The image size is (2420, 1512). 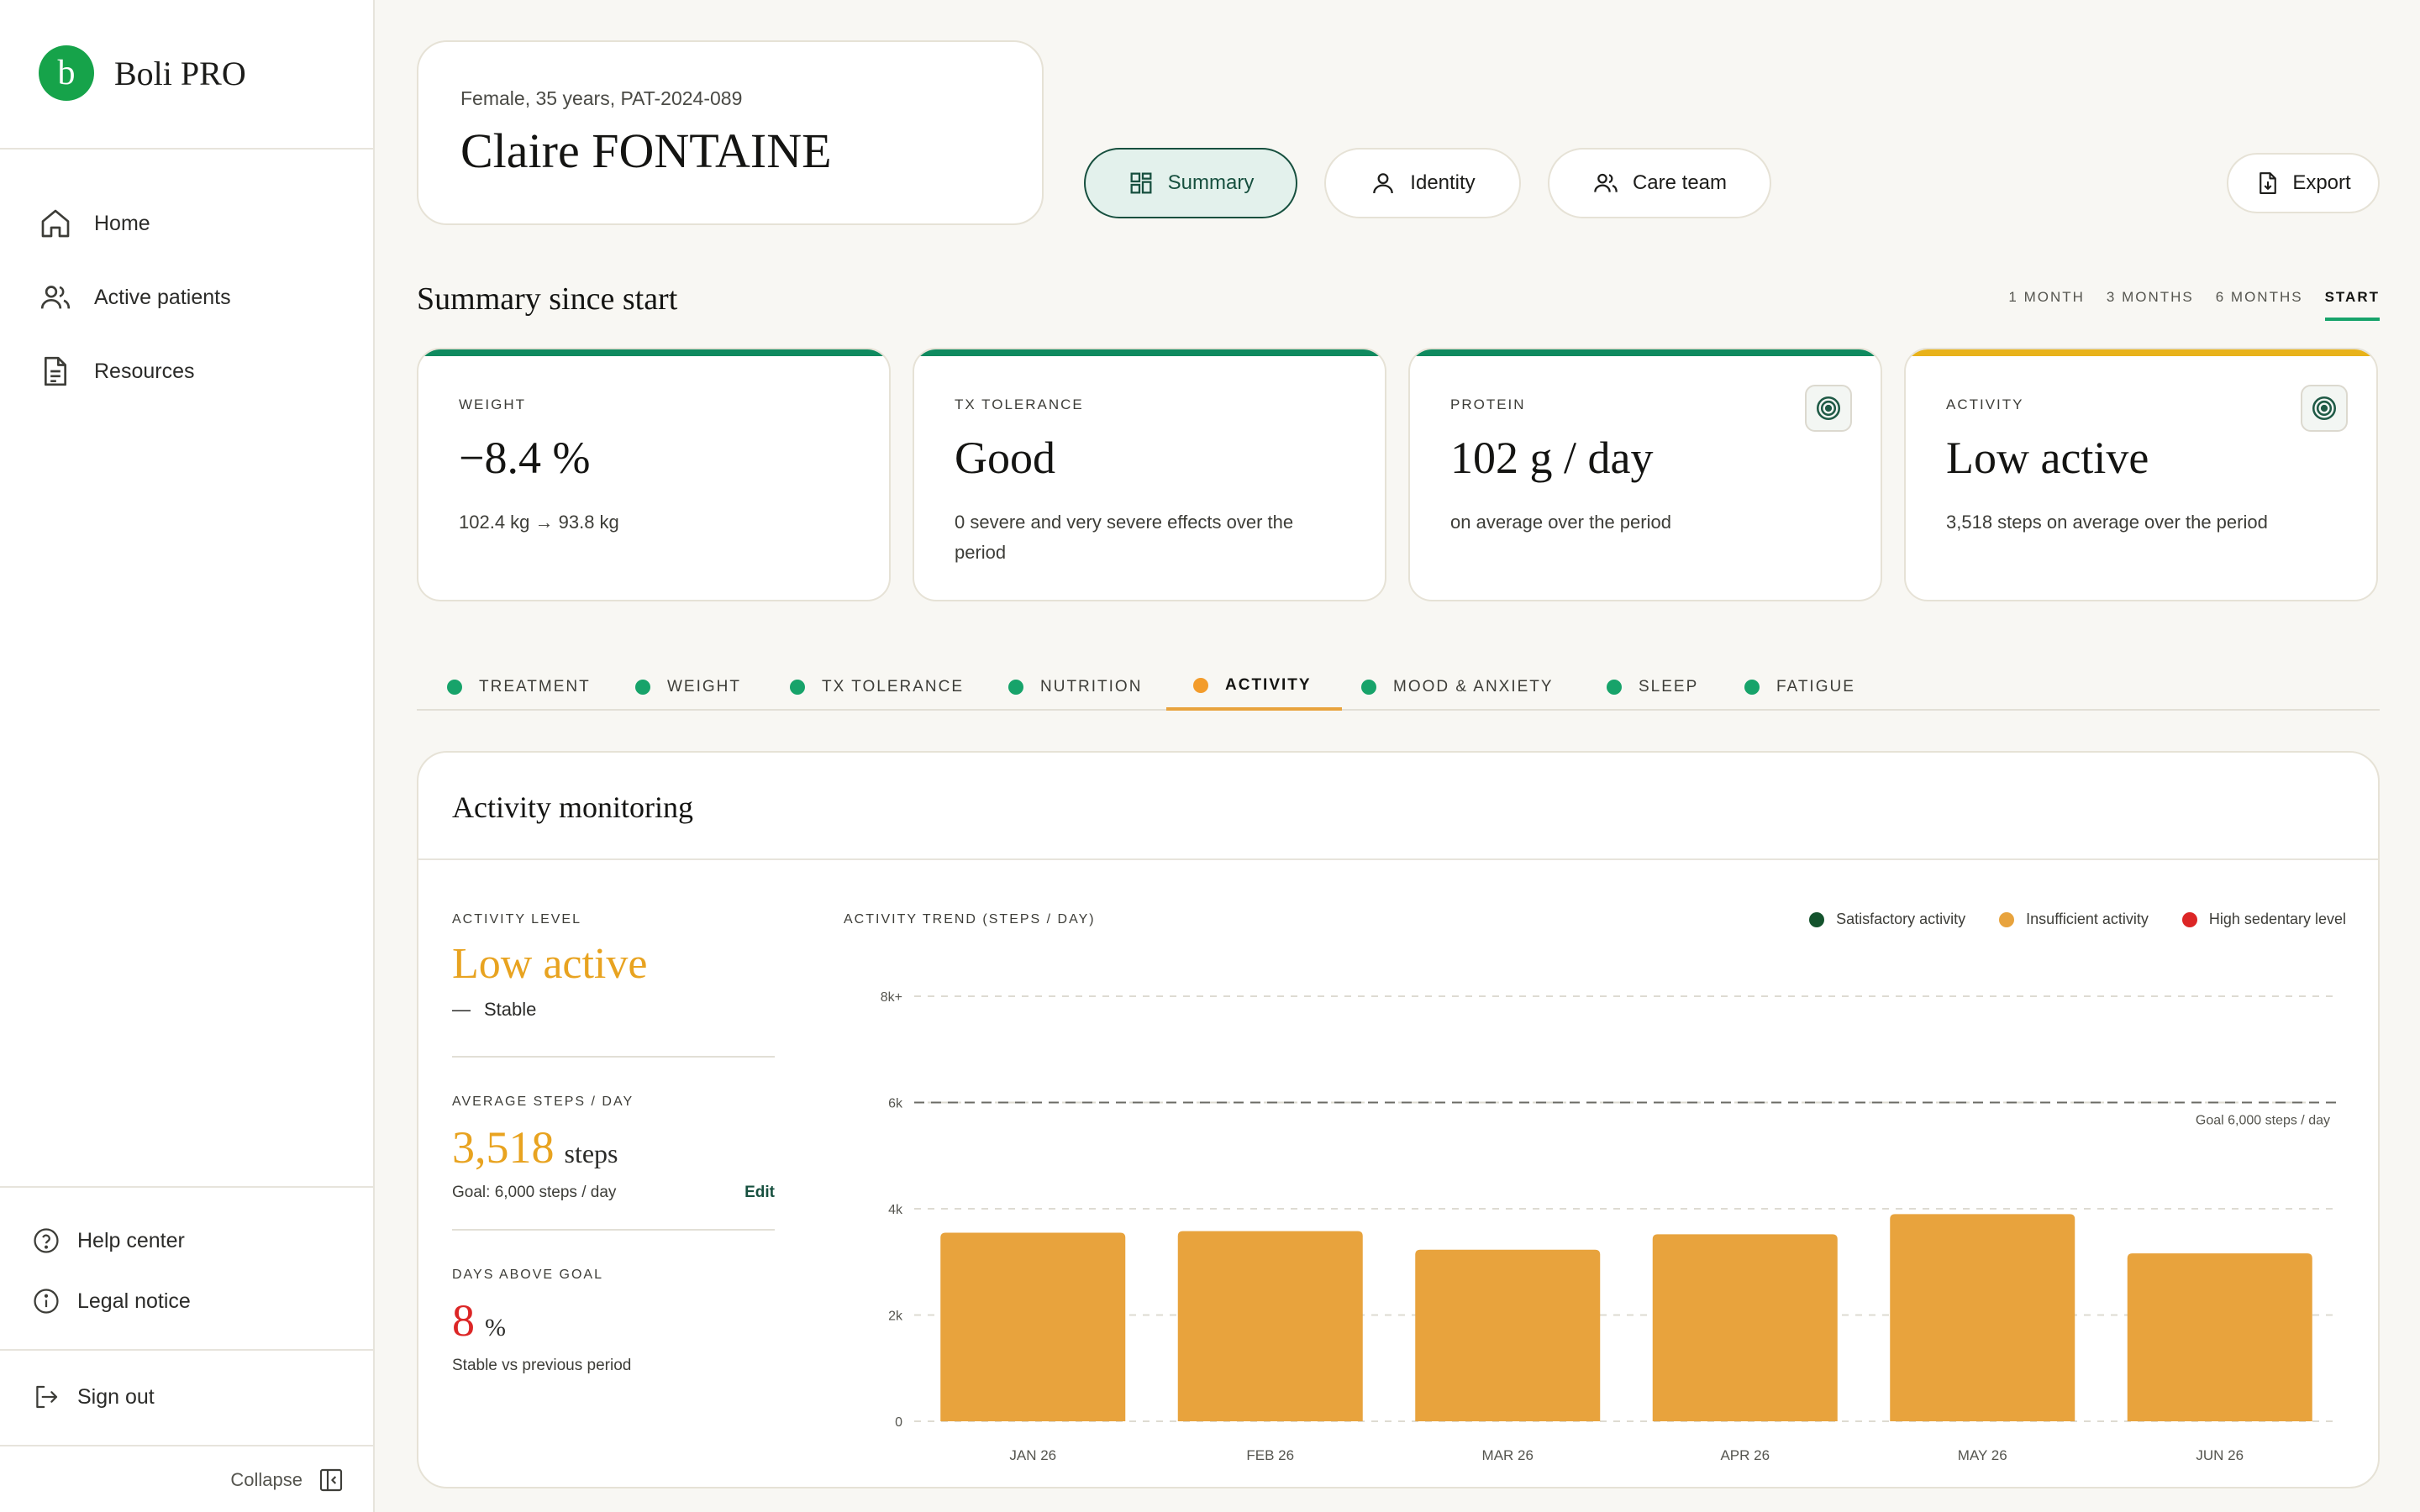 What do you see at coordinates (1508, 1455) in the screenshot?
I see `x-tick-label: MAR 26` at bounding box center [1508, 1455].